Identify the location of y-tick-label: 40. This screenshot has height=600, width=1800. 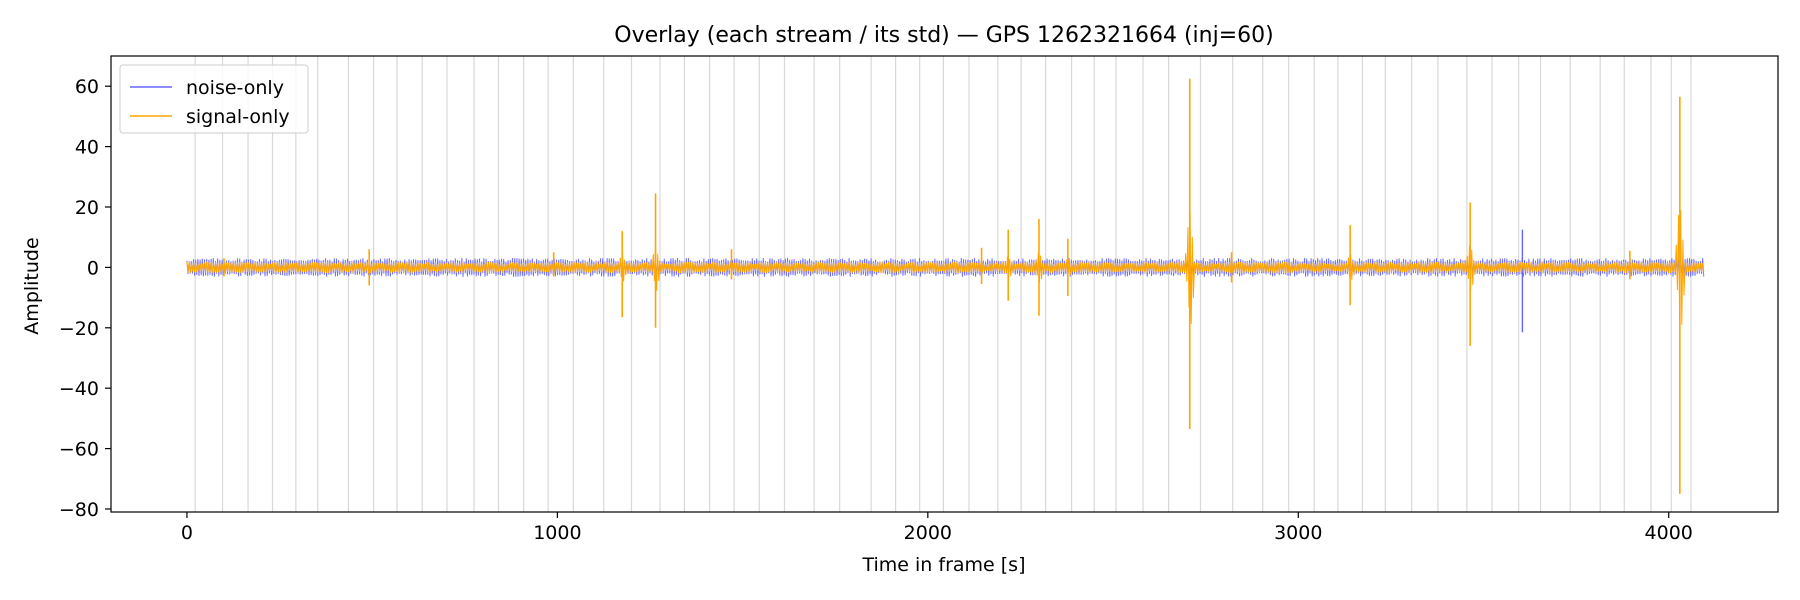
(87, 148).